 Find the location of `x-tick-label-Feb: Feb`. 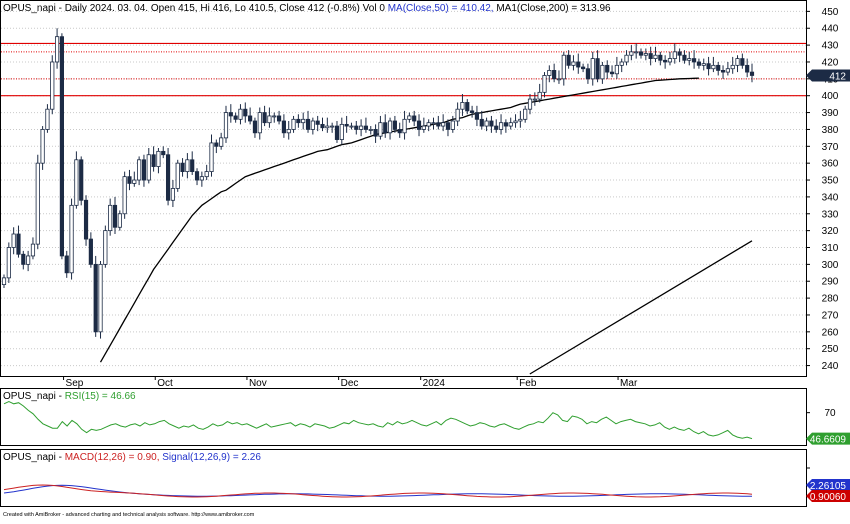

x-tick-label-Feb: Feb is located at coordinates (528, 383).